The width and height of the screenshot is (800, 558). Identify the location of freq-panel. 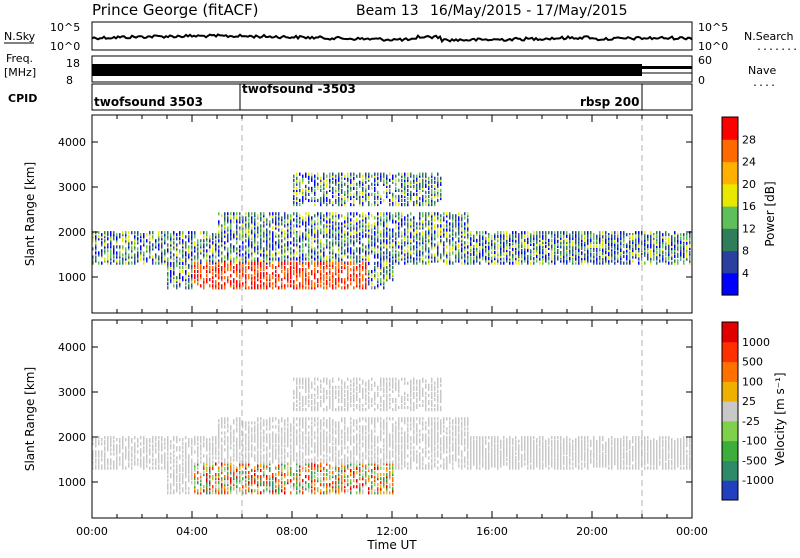
(392, 69).